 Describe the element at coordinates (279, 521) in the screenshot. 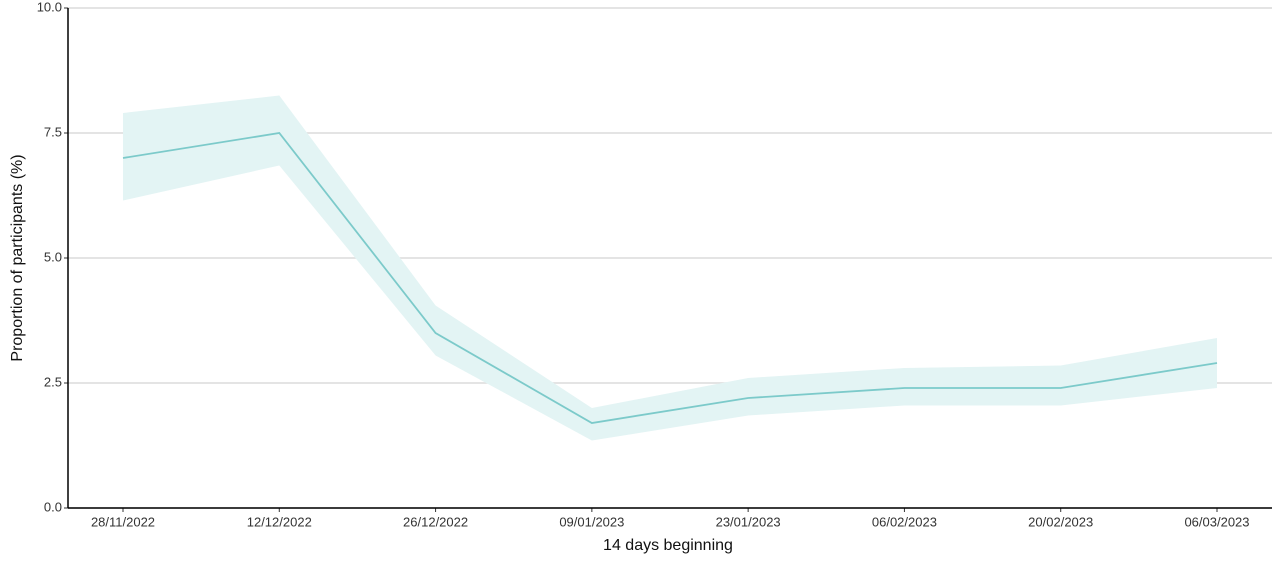

I see `x-tick-label: 12/12/2022` at that location.